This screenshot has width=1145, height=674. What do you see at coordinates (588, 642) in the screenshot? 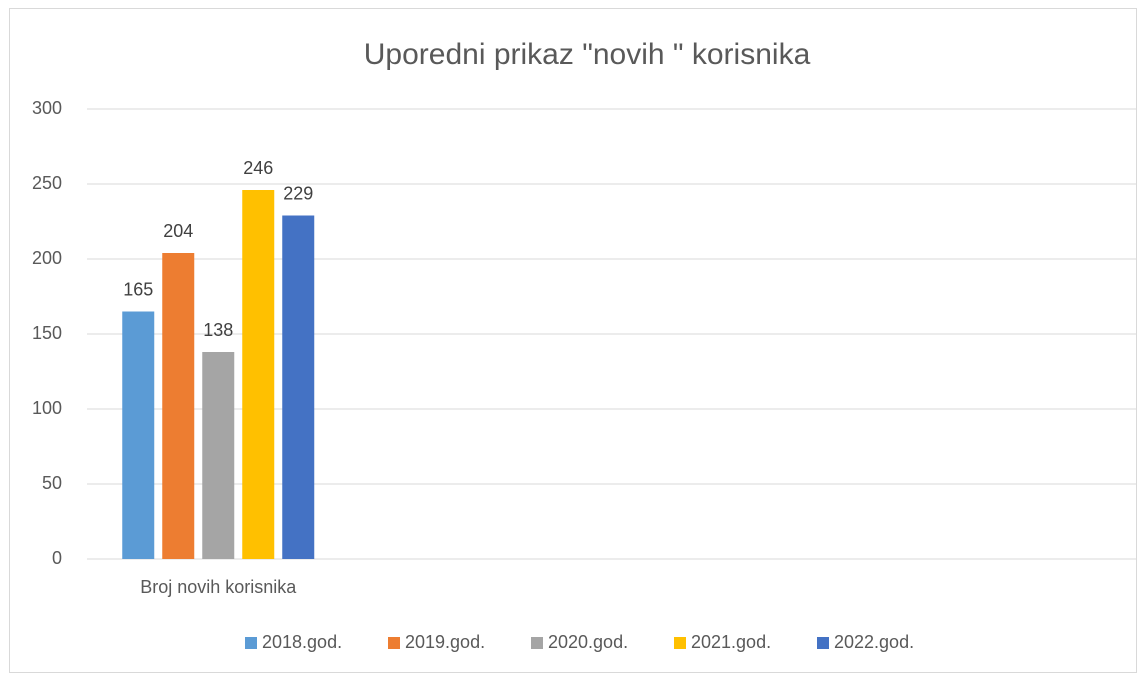
I see `legend-label: 2020.god.` at bounding box center [588, 642].